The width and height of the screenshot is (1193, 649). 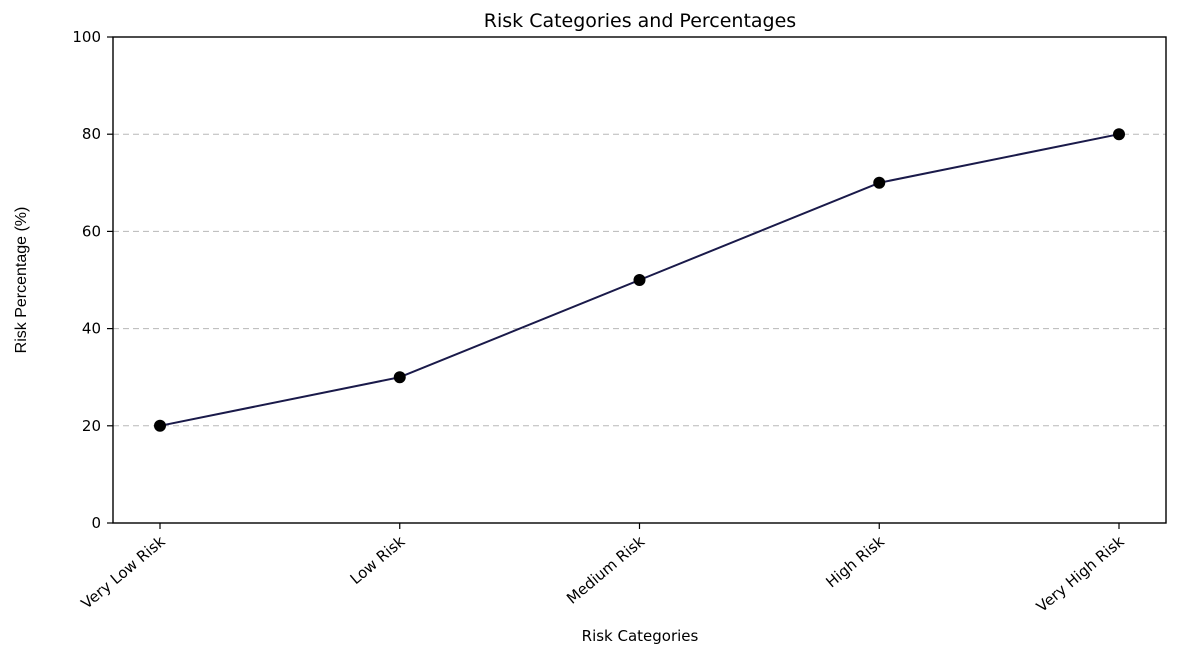 I want to click on y-tick-label: 60, so click(x=91, y=231).